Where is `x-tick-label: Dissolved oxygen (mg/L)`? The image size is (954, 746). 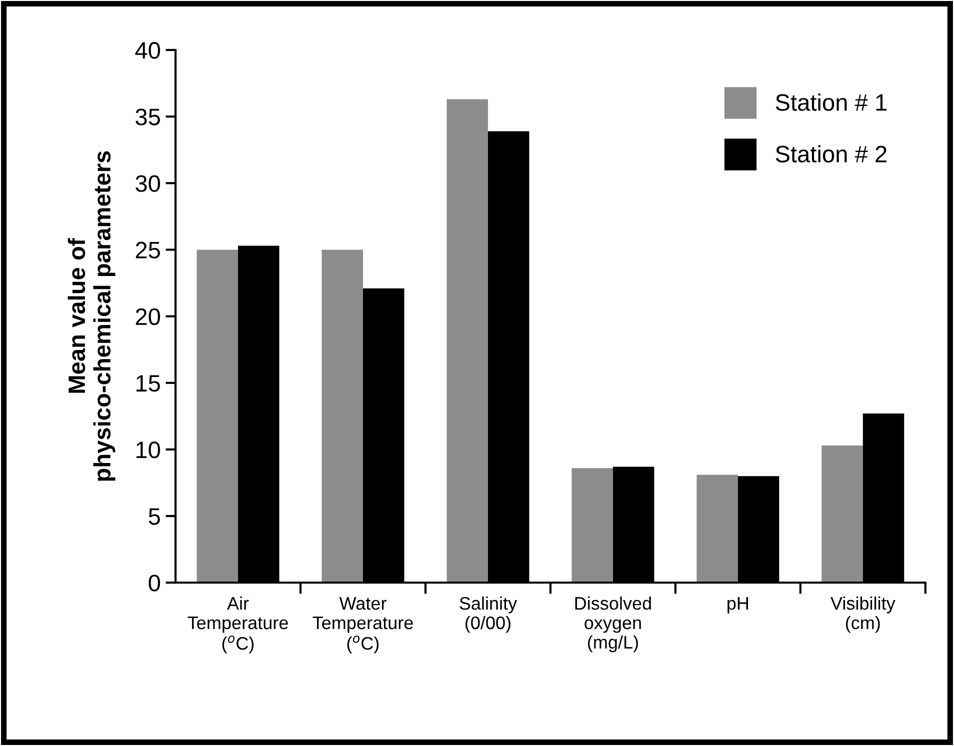 x-tick-label: Dissolved oxygen (mg/L) is located at coordinates (613, 624).